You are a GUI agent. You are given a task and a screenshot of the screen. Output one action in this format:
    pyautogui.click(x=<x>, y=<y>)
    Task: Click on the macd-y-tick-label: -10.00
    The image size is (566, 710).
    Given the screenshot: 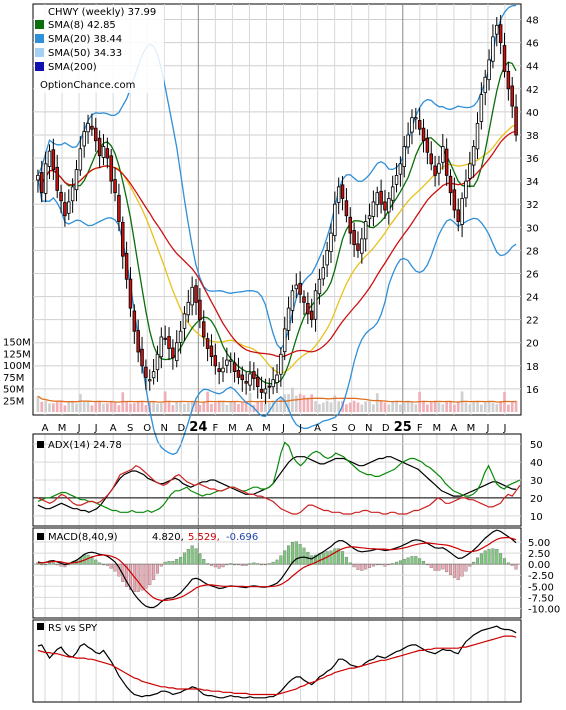 What is the action you would take?
    pyautogui.click(x=544, y=609)
    